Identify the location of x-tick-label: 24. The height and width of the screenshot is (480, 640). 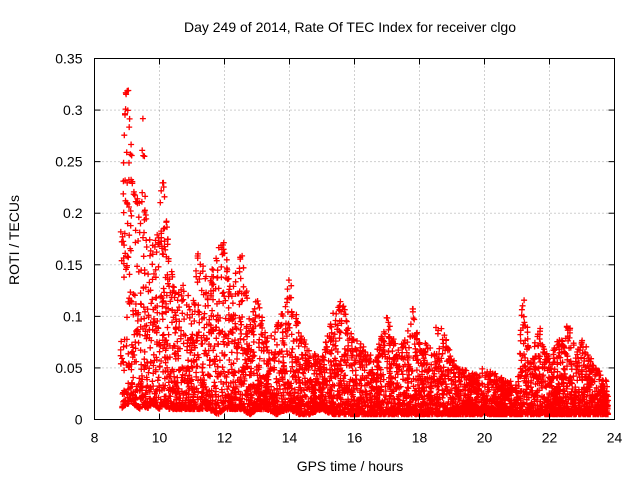
(615, 438).